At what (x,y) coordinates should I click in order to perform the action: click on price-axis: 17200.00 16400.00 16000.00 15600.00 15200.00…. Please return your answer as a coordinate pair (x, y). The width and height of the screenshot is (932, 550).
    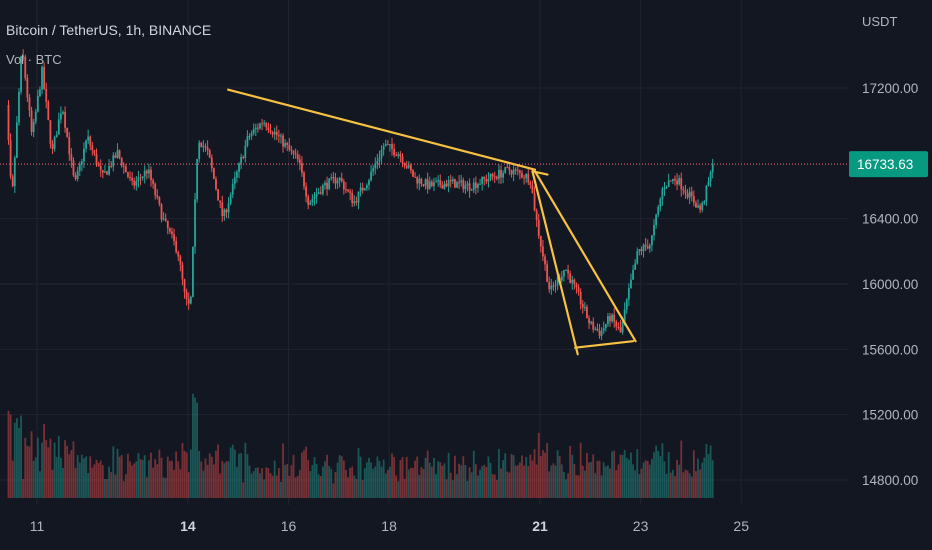
    Looking at the image, I should click on (890, 284).